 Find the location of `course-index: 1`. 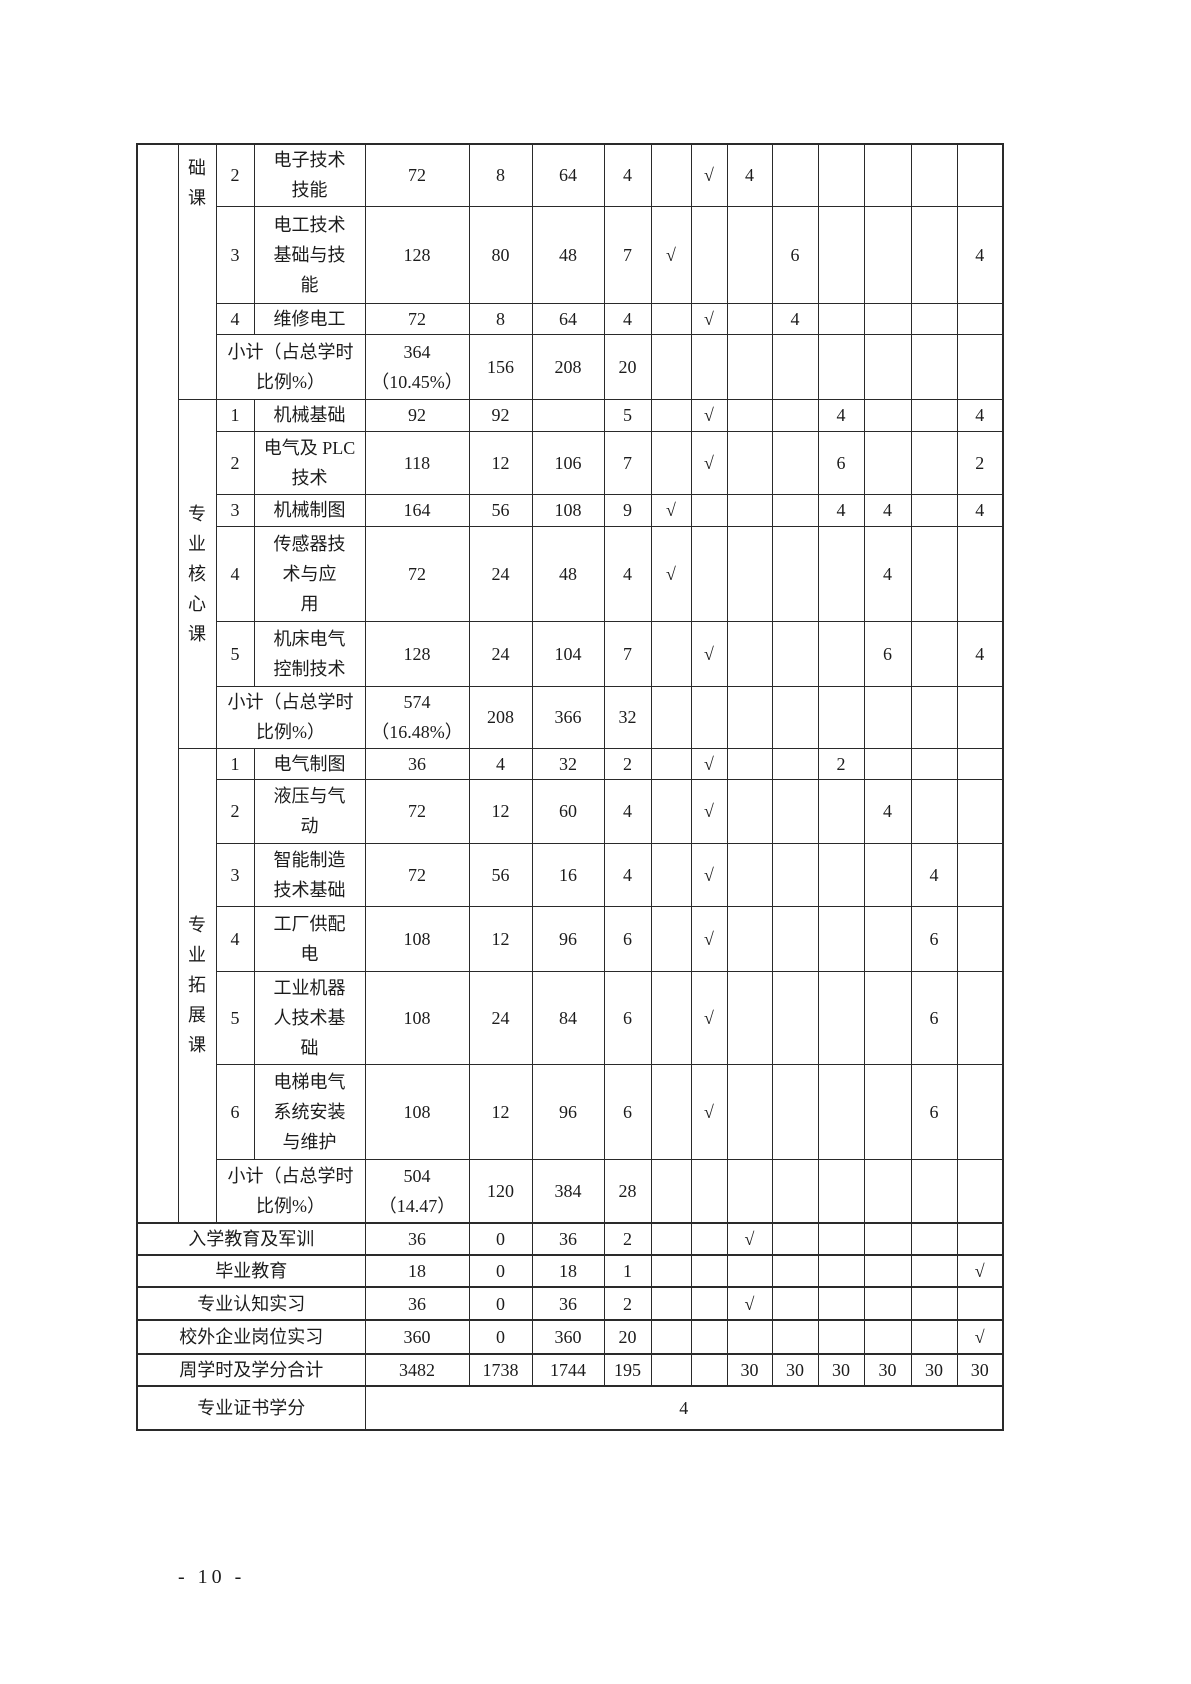

course-index: 1 is located at coordinates (235, 763).